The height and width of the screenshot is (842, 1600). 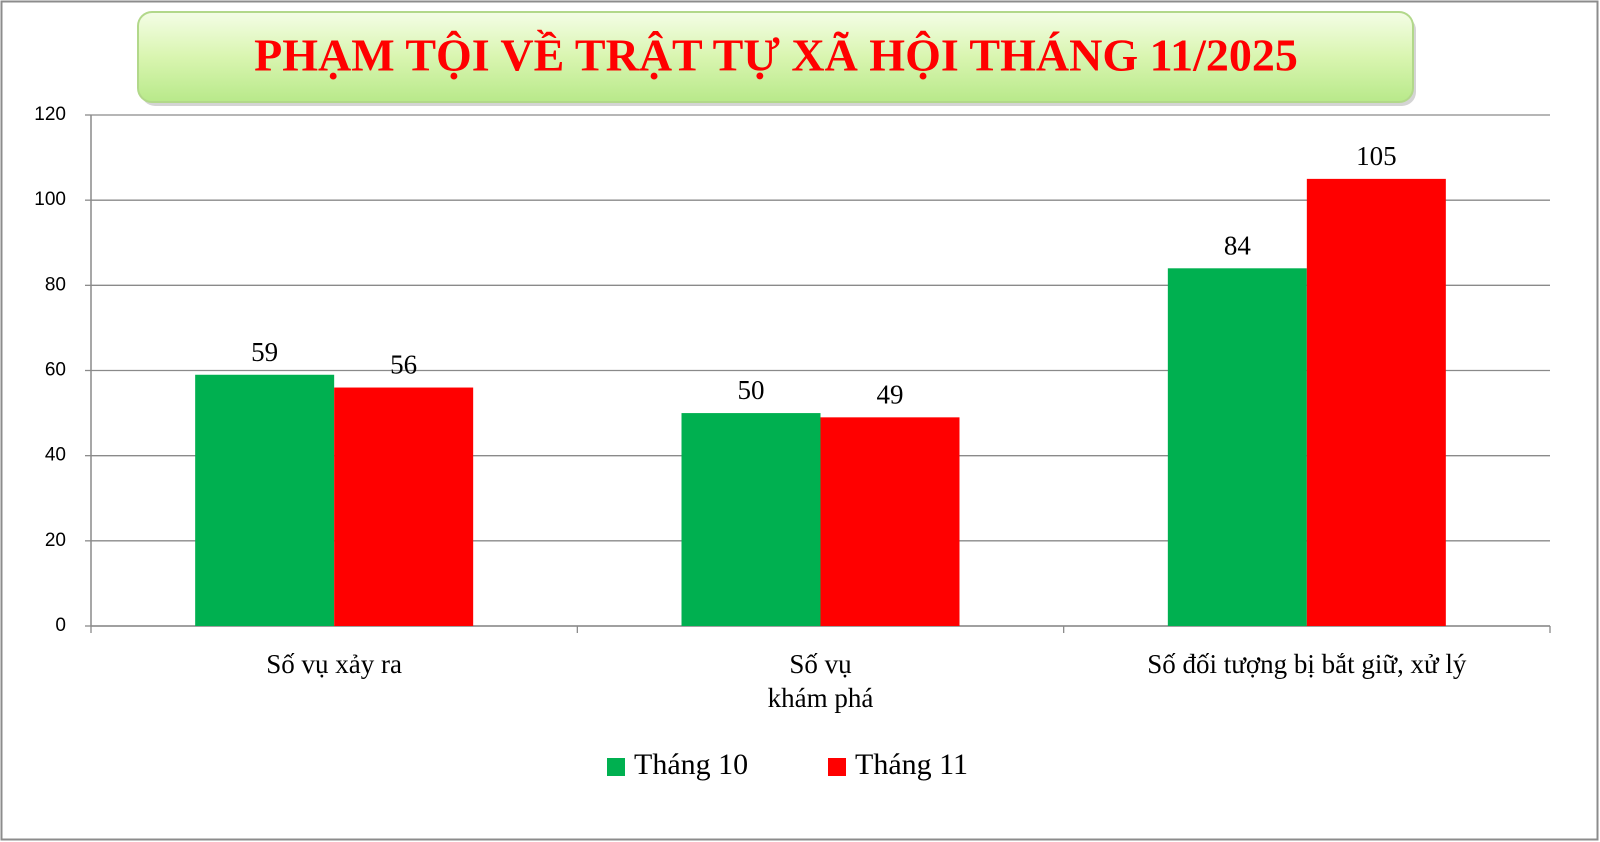 What do you see at coordinates (1376, 156) in the screenshot?
I see `data-label: 105` at bounding box center [1376, 156].